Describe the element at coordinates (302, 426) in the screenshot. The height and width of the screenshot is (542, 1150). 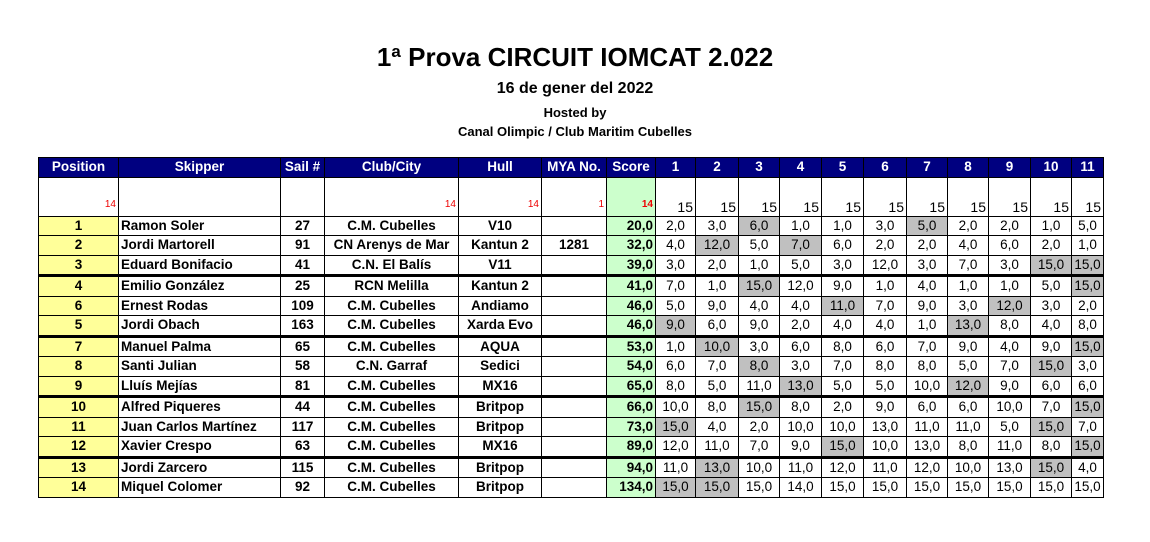
I see `sail-cell: 117` at that location.